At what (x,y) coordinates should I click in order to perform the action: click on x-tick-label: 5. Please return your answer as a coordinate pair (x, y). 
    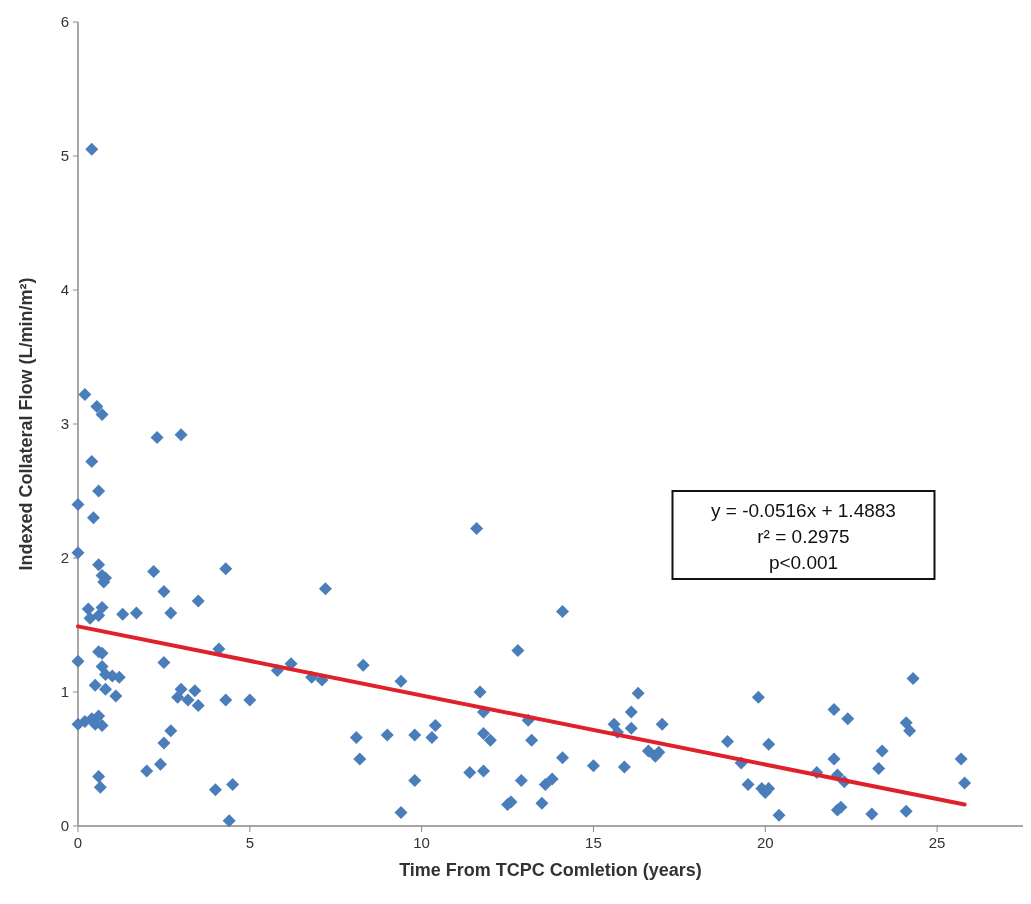
    Looking at the image, I should click on (249, 842).